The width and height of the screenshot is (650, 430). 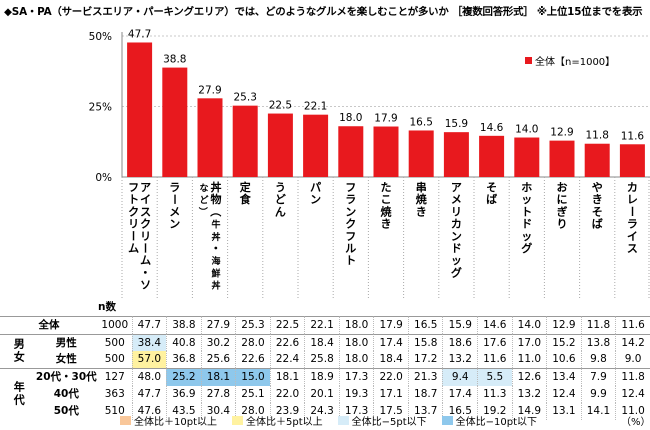 What do you see at coordinates (252, 411) in the screenshot?
I see `table-cell: 28.0` at bounding box center [252, 411].